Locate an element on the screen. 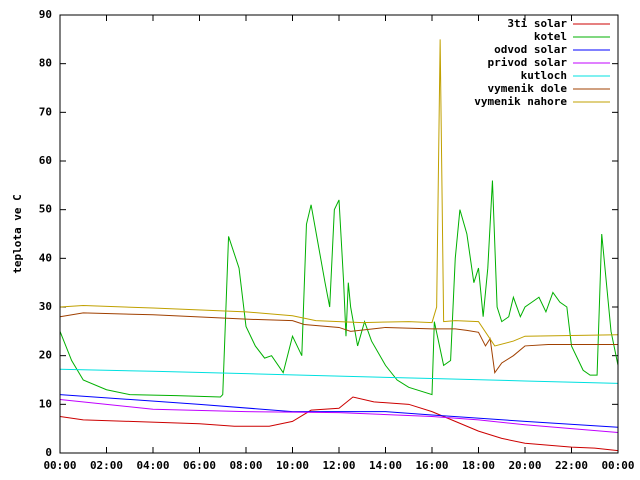 This screenshot has height=480, width=640. y-tick-label: 40 is located at coordinates (45, 257).